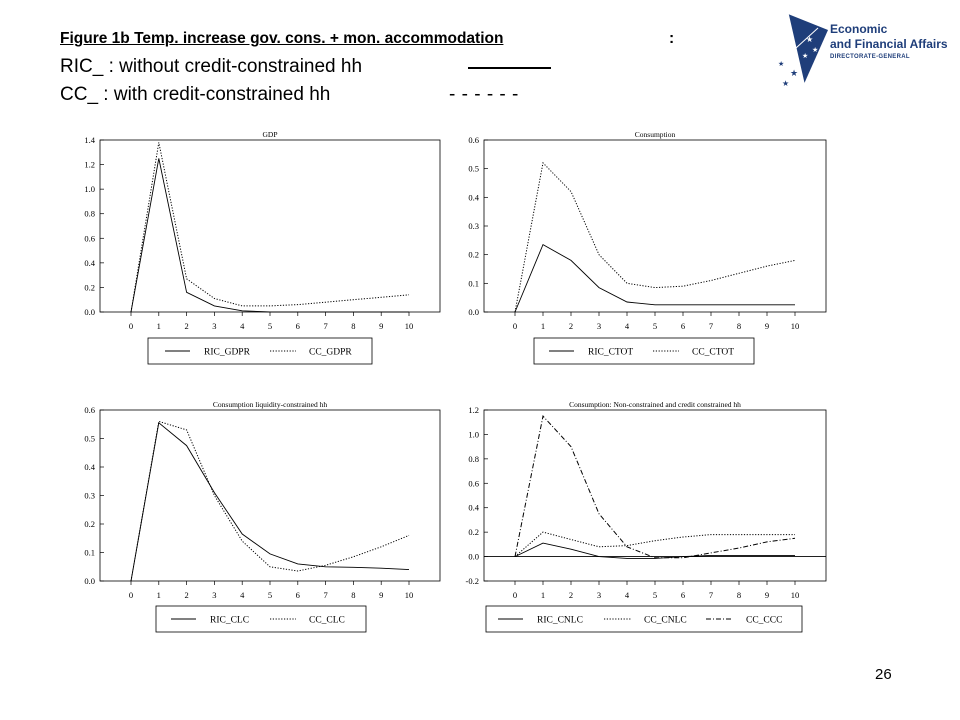 The image size is (960, 720). Describe the element at coordinates (330, 353) in the screenshot. I see `legend-label: CC_GDPR` at that location.